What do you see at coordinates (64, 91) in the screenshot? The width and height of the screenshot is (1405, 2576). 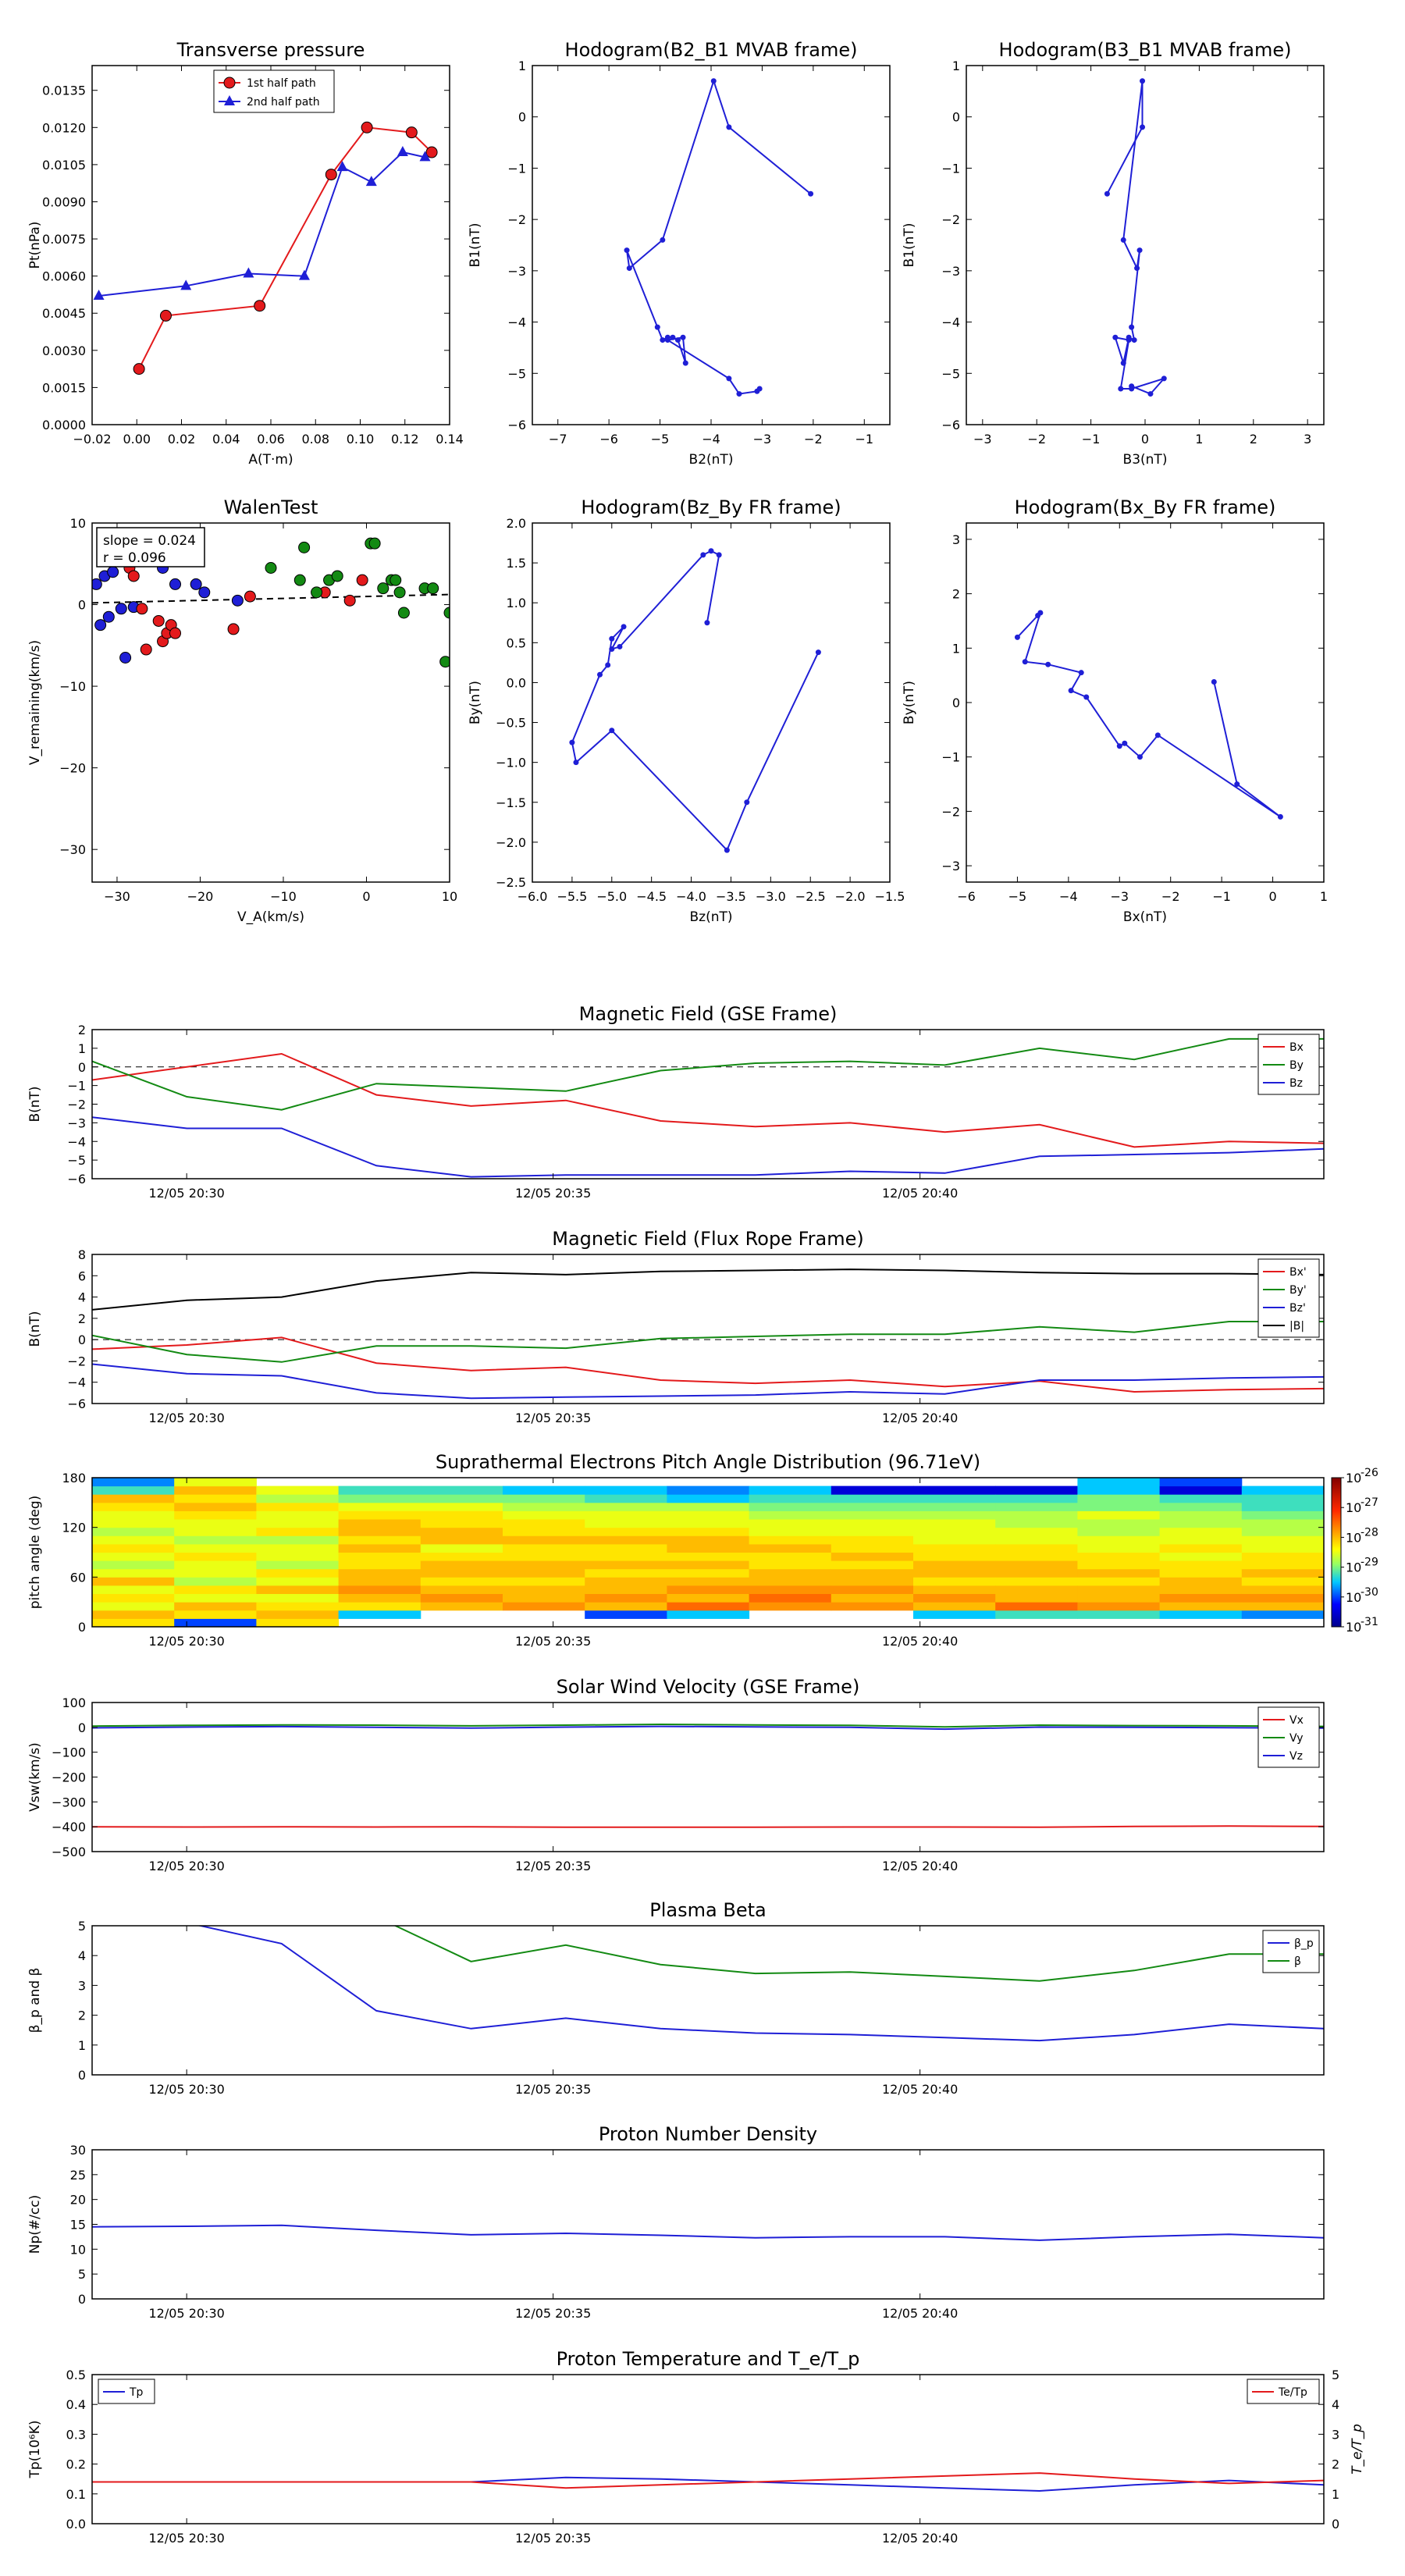 I see `y-tick-label: 0.0135` at bounding box center [64, 91].